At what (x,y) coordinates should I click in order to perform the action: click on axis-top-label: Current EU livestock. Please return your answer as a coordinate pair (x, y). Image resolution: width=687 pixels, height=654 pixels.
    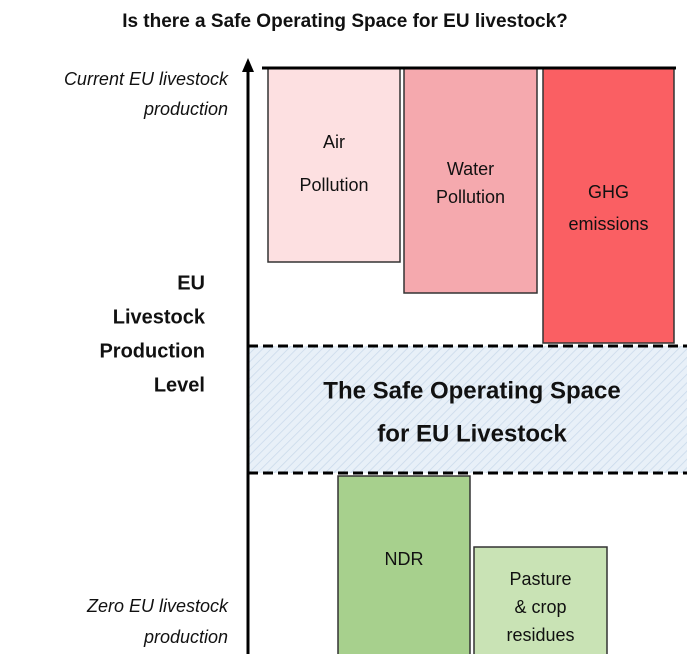
    Looking at the image, I should click on (146, 79).